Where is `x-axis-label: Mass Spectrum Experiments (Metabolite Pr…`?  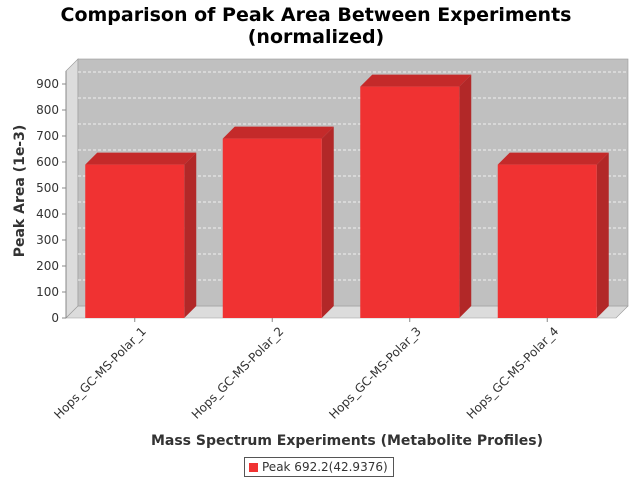 x-axis-label: Mass Spectrum Experiments (Metabolite Pr… is located at coordinates (347, 441).